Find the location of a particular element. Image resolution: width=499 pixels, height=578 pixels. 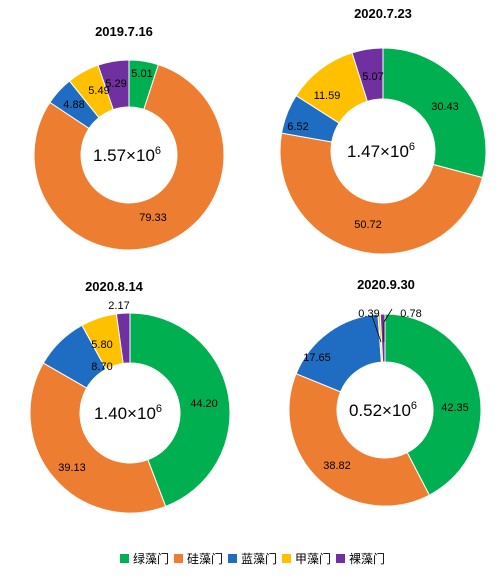

data-label: 4.88 is located at coordinates (73, 105).